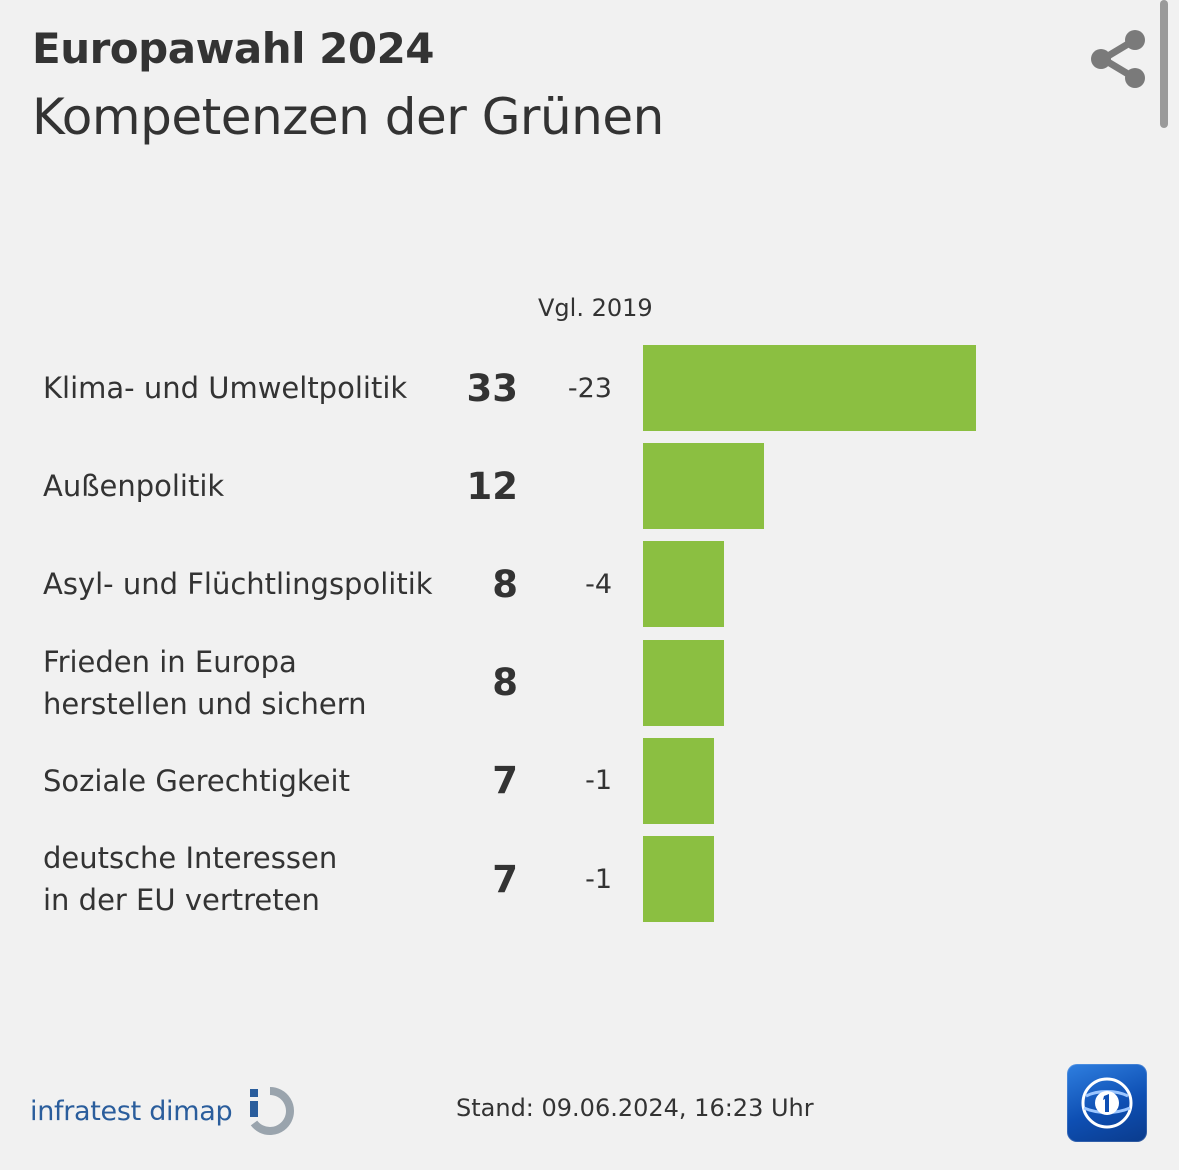 The image size is (1179, 1170). I want to click on chart-row: Außenpolitik 12, so click(589, 486).